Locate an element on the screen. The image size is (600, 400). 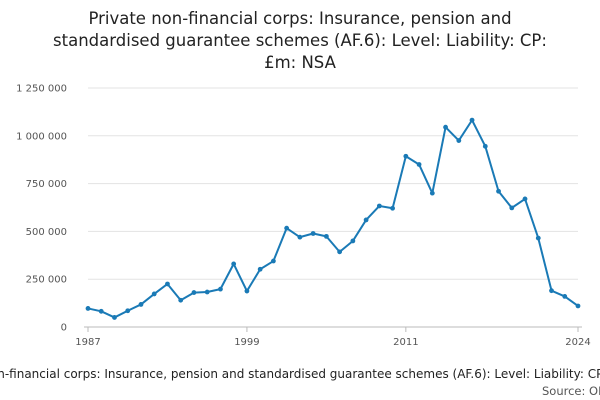
y-tick-label: 250 000 is located at coordinates (46, 280).